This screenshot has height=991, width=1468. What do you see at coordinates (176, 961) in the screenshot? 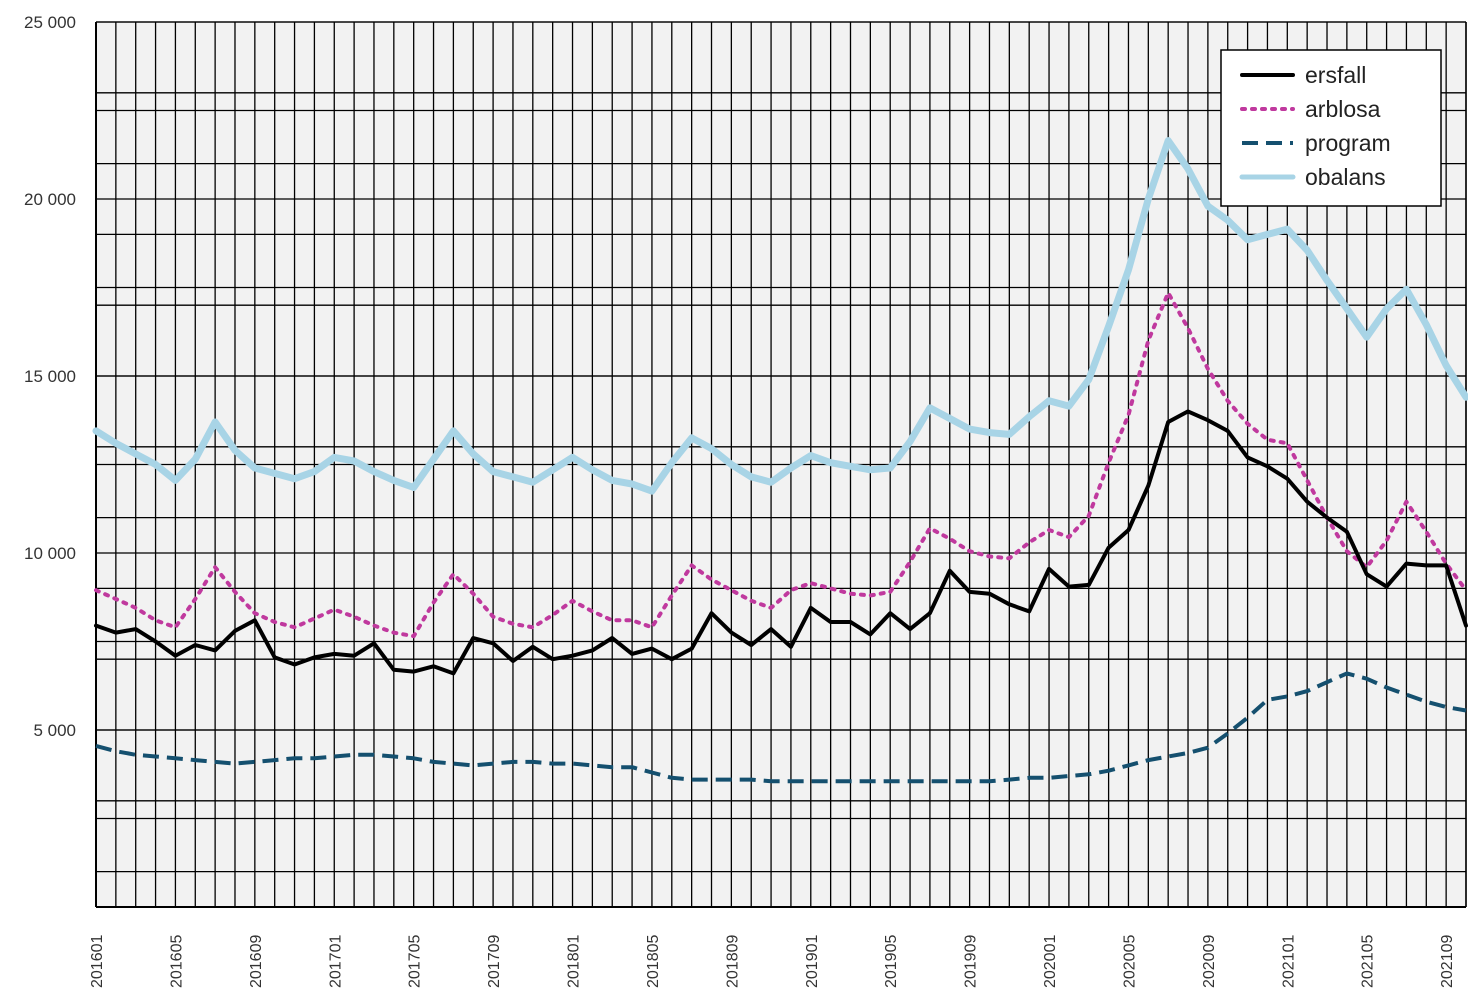
I see `x-tick-label: 201605` at bounding box center [176, 961].